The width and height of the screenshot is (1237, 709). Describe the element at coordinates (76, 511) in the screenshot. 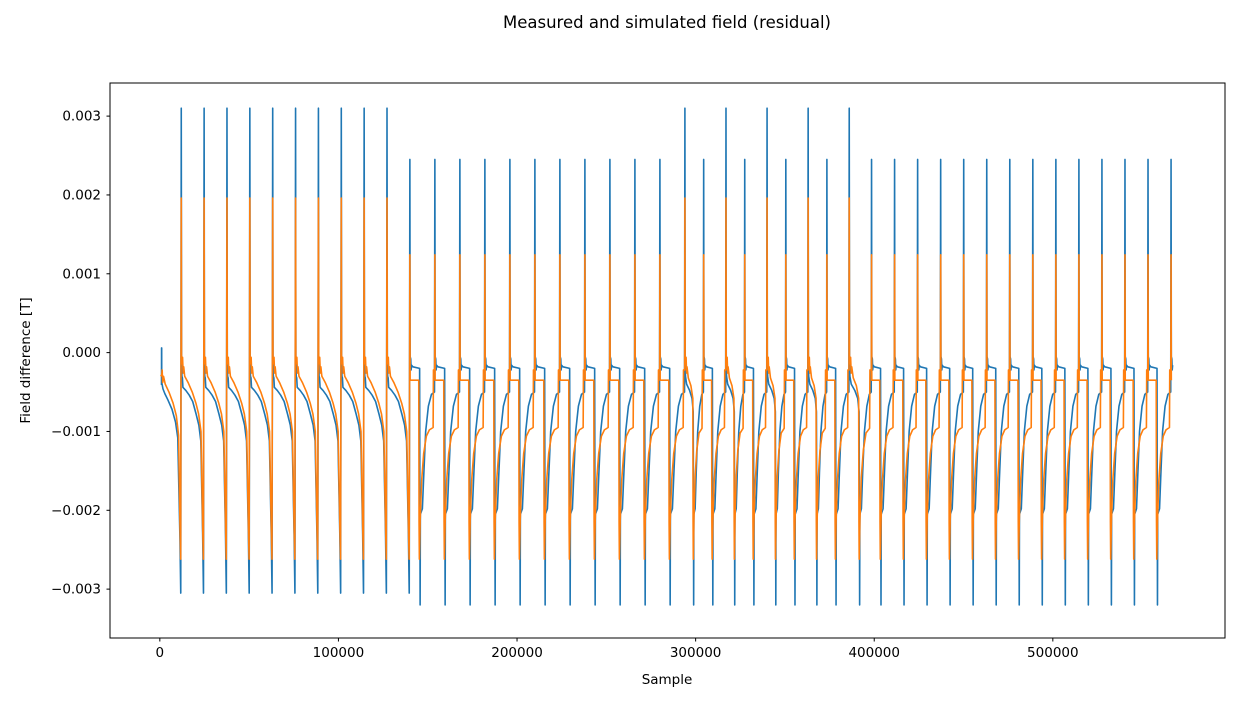

I see `y-tick-label: −0.002` at that location.